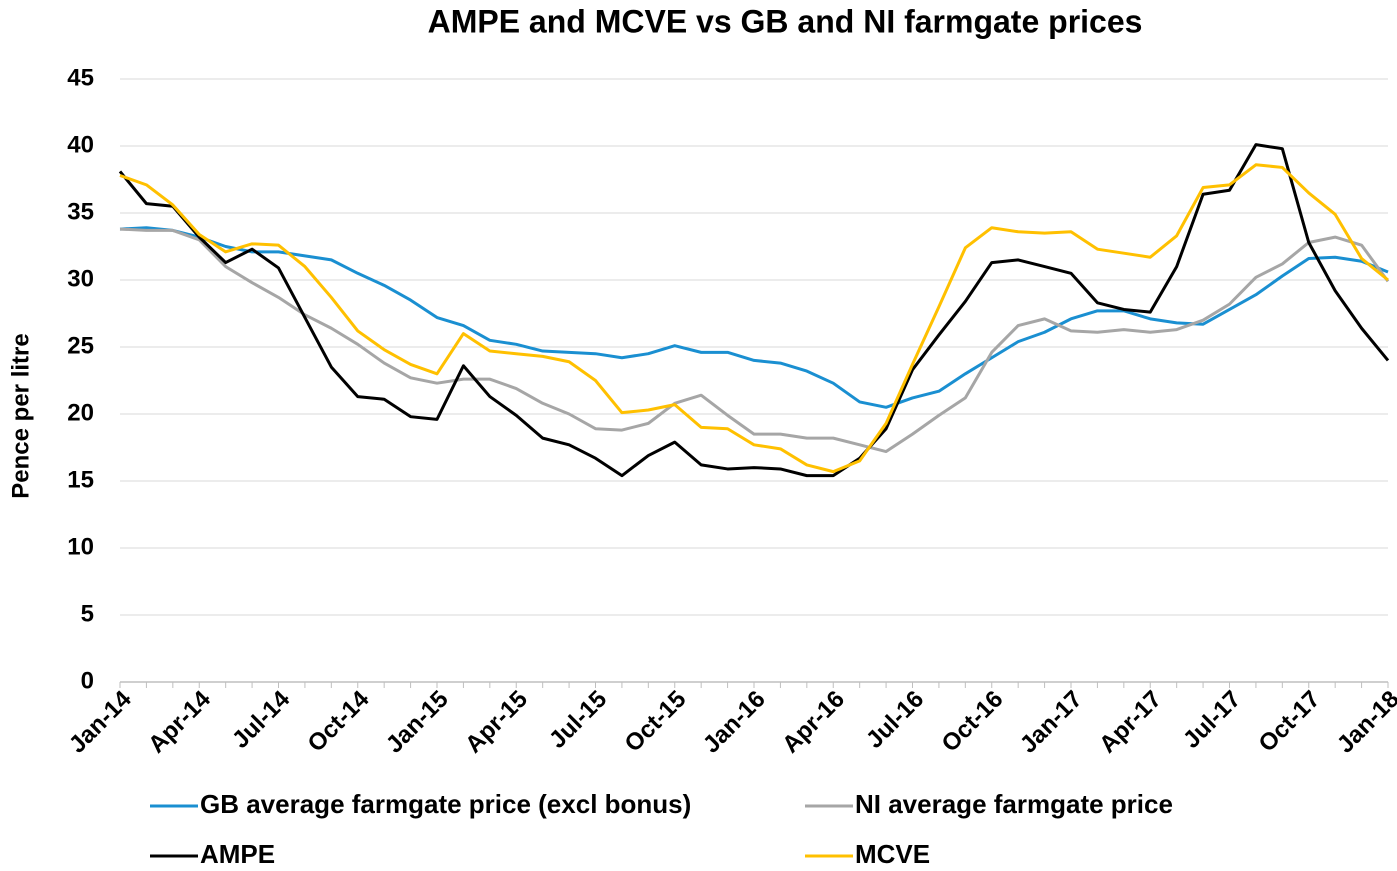 The image size is (1397, 871). What do you see at coordinates (80, 345) in the screenshot?
I see `y-tick-label: 25` at bounding box center [80, 345].